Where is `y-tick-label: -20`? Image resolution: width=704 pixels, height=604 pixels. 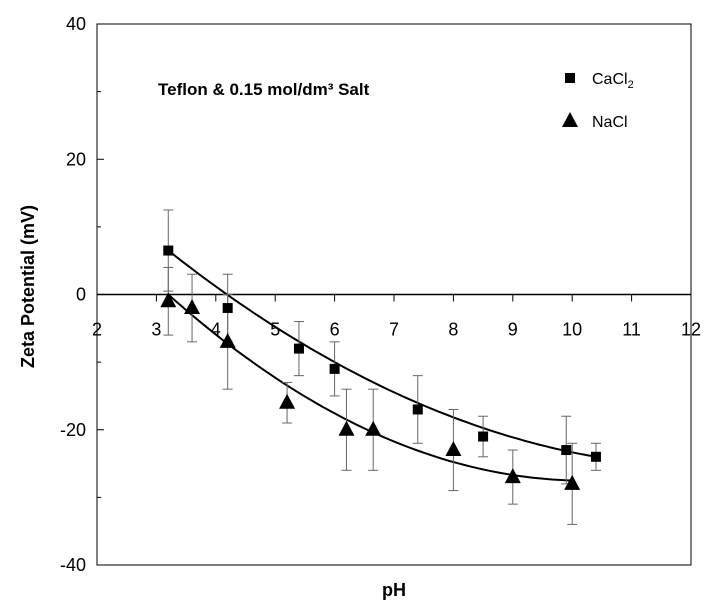 y-tick-label: -20 is located at coordinates (73, 430).